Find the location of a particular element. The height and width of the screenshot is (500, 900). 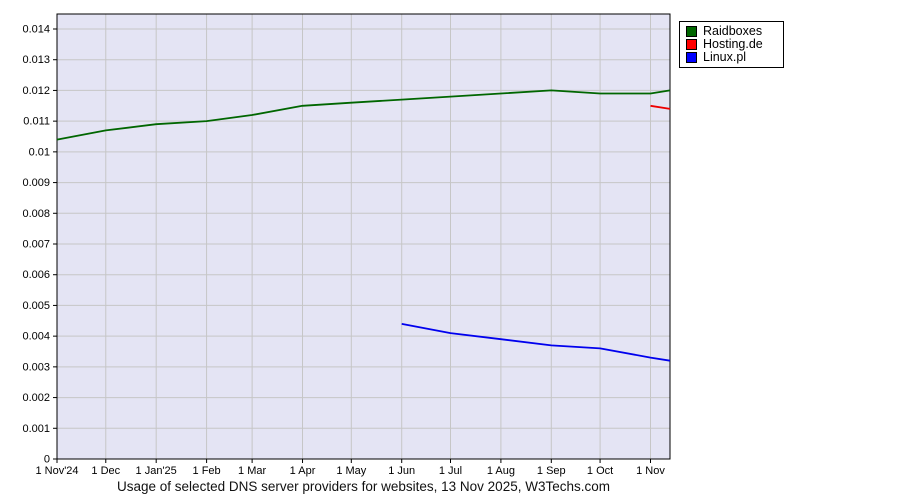

y-tick-label: 0.004 is located at coordinates (36, 337).